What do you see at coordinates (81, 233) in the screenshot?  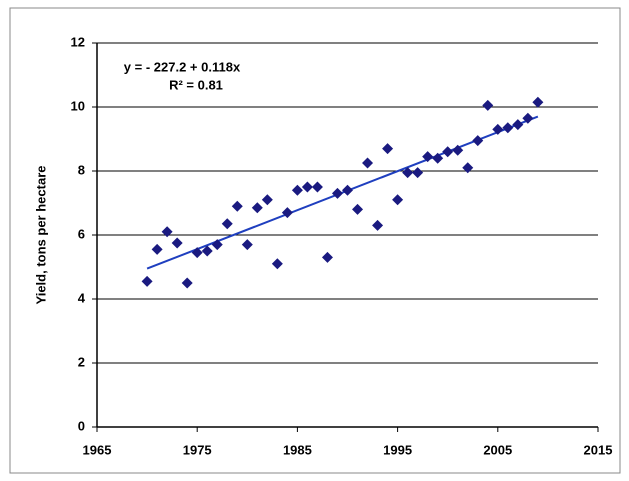 I see `y-tick-label: 6` at bounding box center [81, 233].